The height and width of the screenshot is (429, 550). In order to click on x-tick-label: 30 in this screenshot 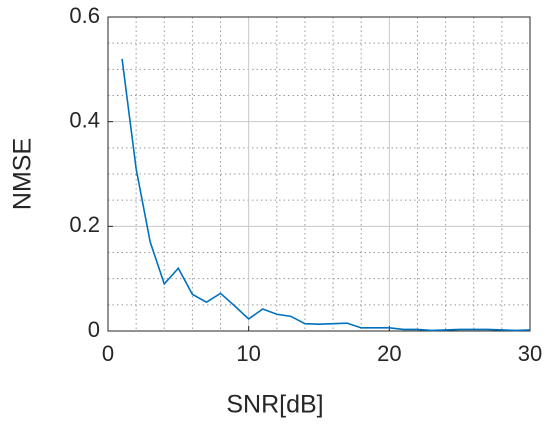, I will do `click(530, 353)`.